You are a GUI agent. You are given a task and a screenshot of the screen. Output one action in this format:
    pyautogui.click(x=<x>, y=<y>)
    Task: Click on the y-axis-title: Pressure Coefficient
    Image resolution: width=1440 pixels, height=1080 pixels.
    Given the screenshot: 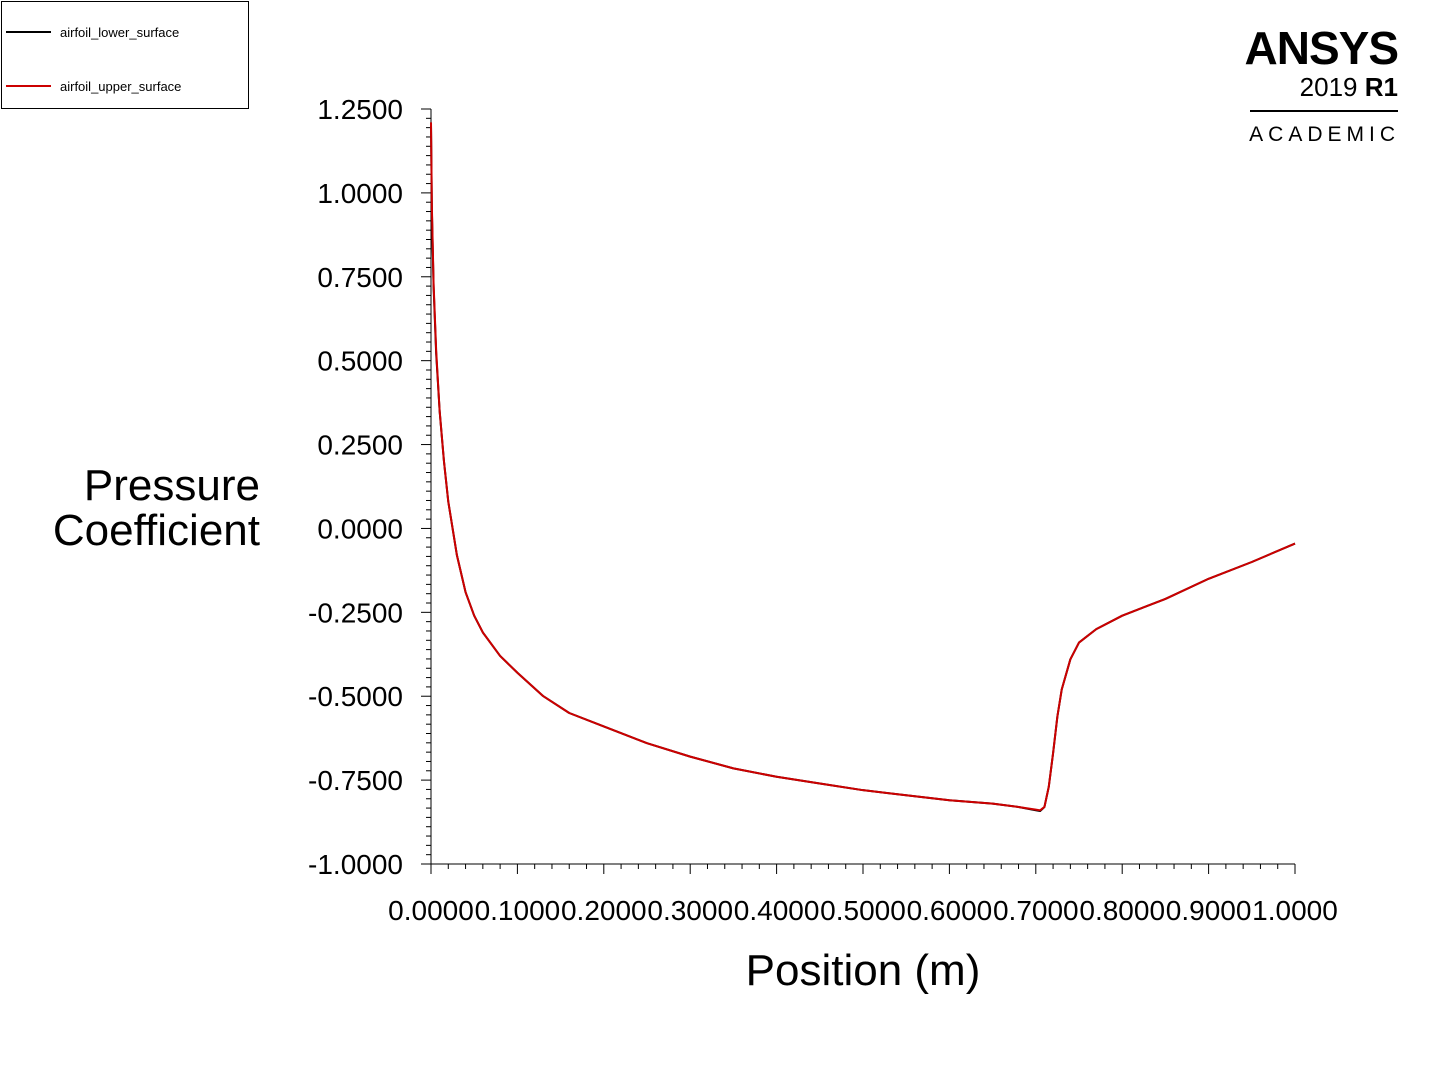 What is the action you would take?
    pyautogui.click(x=140, y=508)
    